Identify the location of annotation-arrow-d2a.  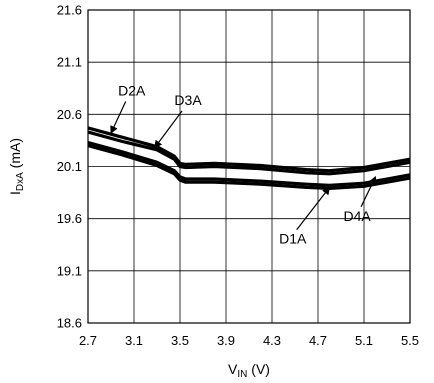
(118, 118).